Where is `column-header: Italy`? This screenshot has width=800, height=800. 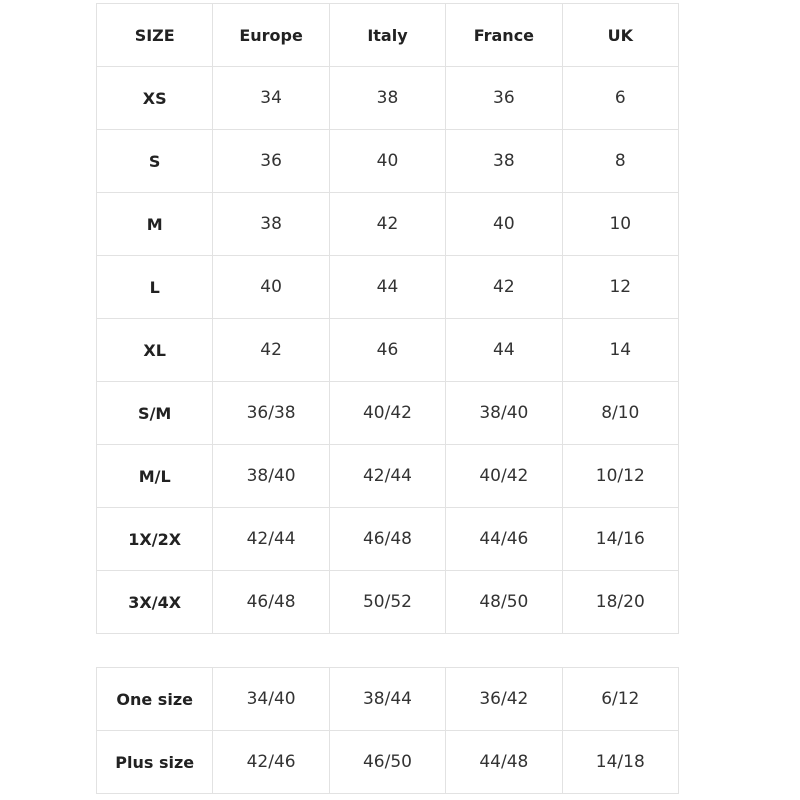
column-header: Italy is located at coordinates (387, 35).